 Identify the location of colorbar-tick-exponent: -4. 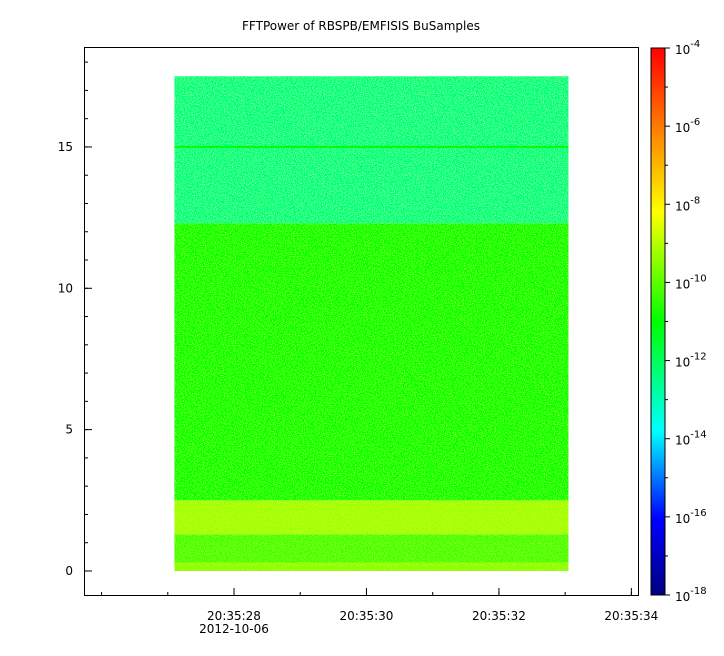
(695, 44).